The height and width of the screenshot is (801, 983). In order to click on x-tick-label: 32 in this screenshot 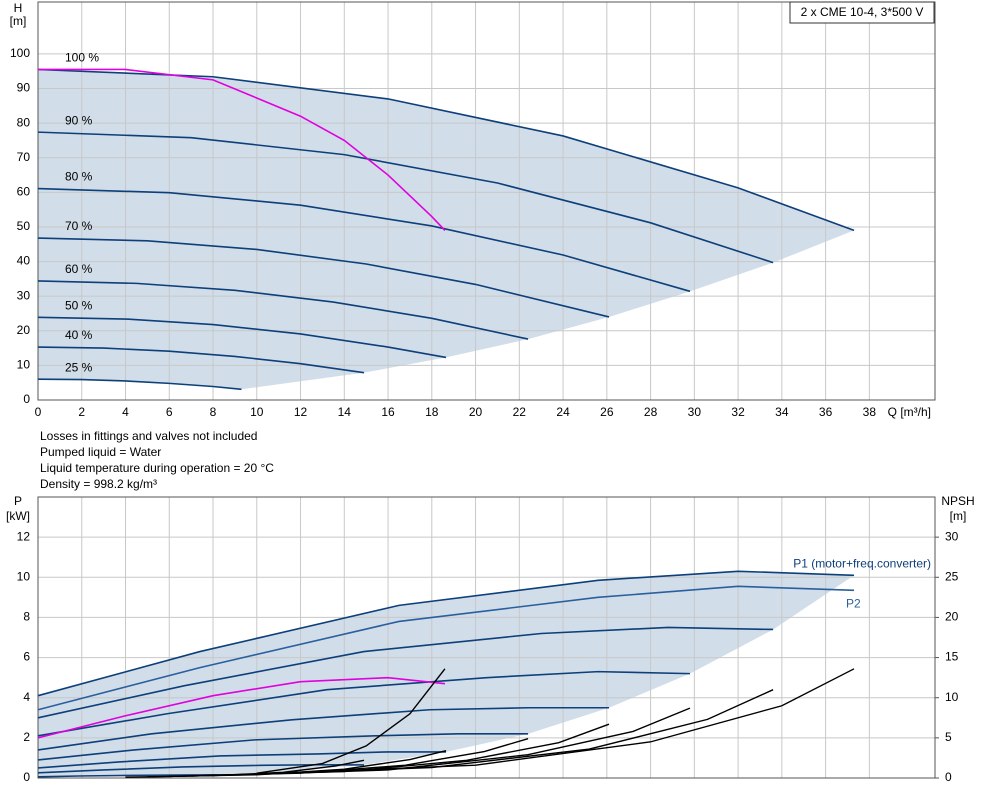, I will do `click(738, 412)`.